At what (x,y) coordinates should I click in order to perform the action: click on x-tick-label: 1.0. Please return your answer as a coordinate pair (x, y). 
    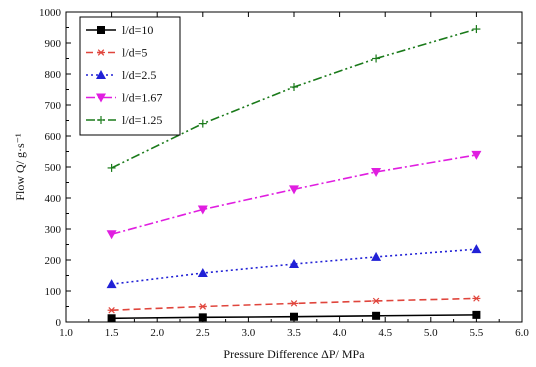
    Looking at the image, I should click on (66, 333).